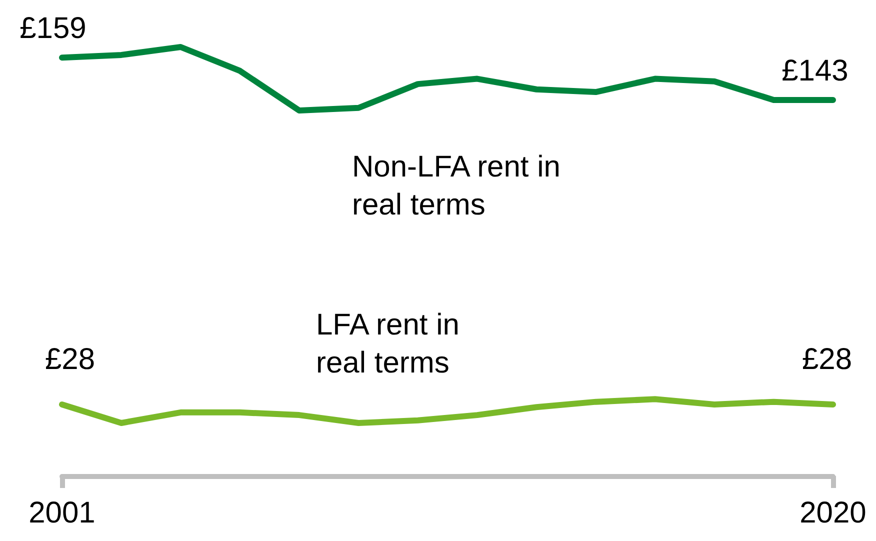  I want to click on data-label: £159, so click(53, 29).